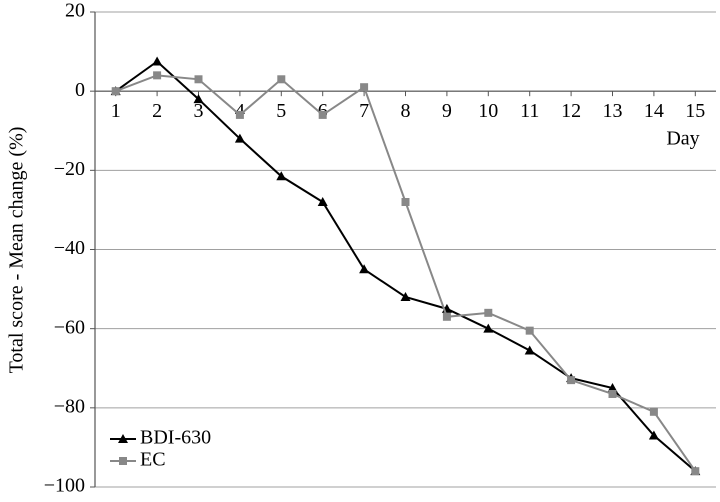 The height and width of the screenshot is (502, 720). I want to click on x-tick-label: 6, so click(323, 111).